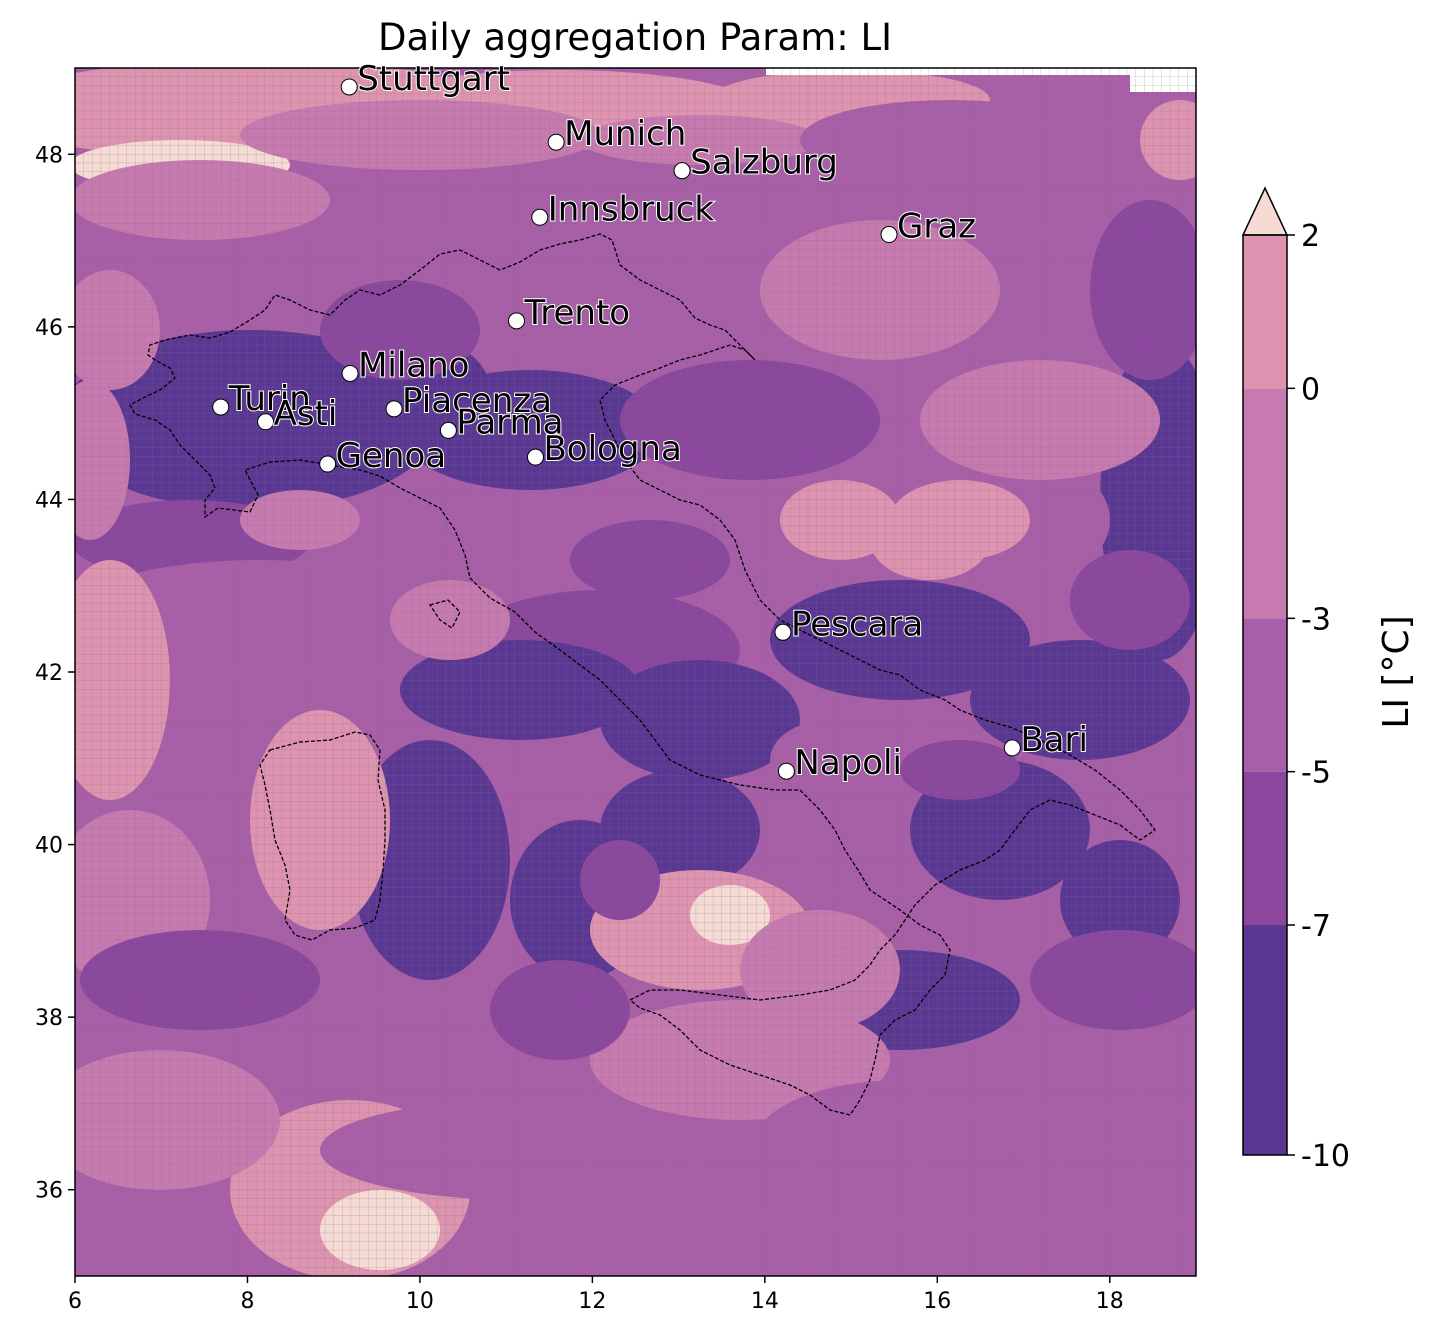 Image resolution: width=1438 pixels, height=1343 pixels. Describe the element at coordinates (981, 71) in the screenshot. I see `no-data-strip` at that location.